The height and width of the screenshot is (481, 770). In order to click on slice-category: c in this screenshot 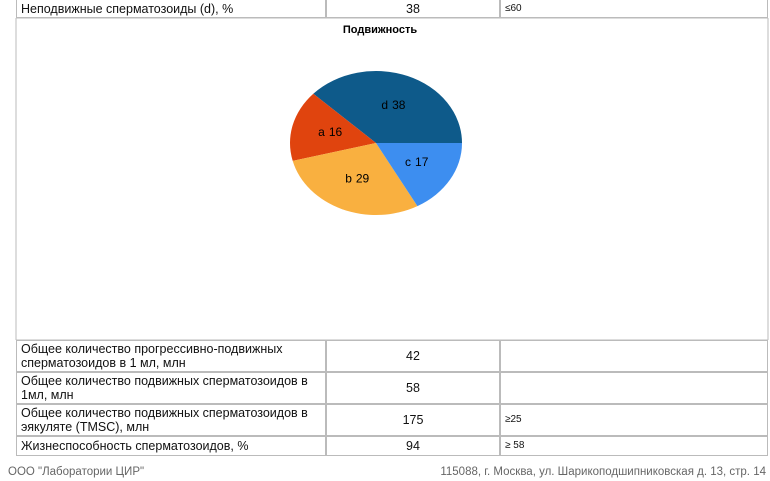, I will do `click(408, 162)`.